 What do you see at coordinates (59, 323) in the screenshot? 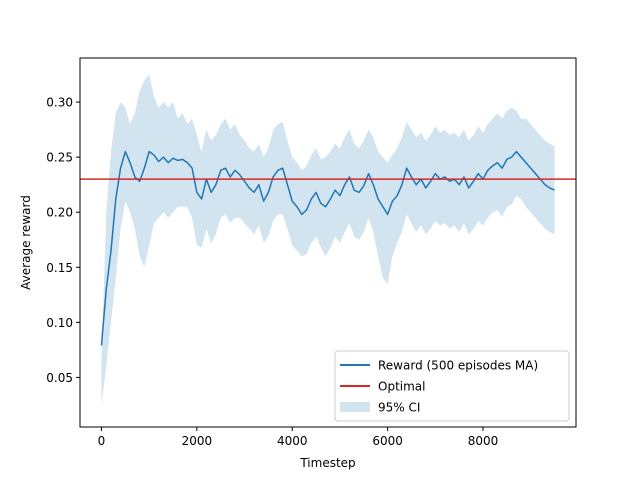
I see `y-tick-label: 0.10` at bounding box center [59, 323].